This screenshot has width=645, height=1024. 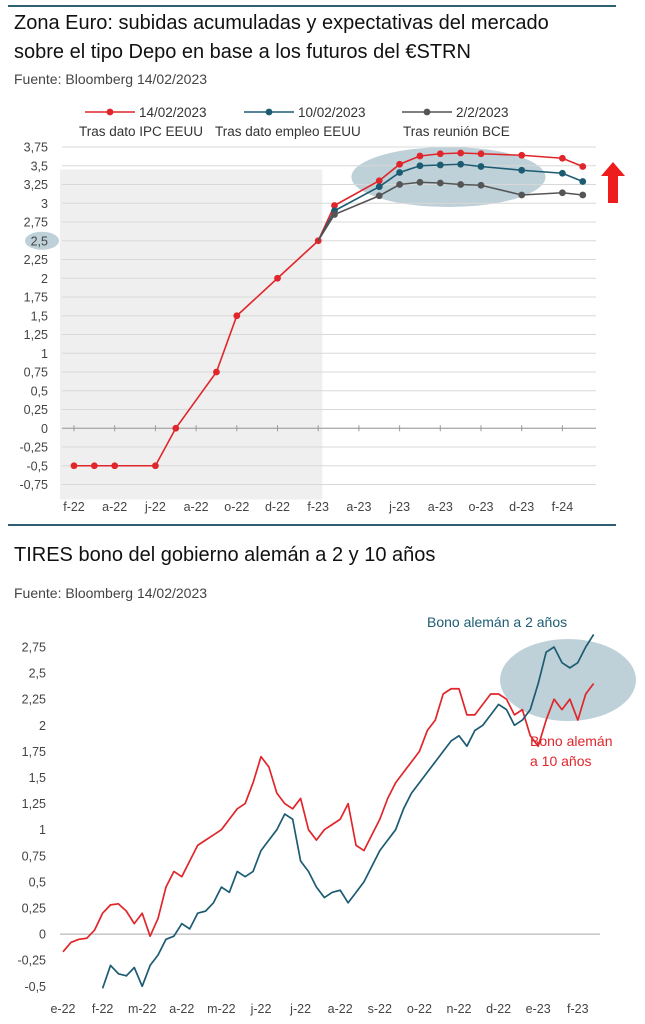 What do you see at coordinates (568, 680) in the screenshot?
I see `highlight-ellipse` at bounding box center [568, 680].